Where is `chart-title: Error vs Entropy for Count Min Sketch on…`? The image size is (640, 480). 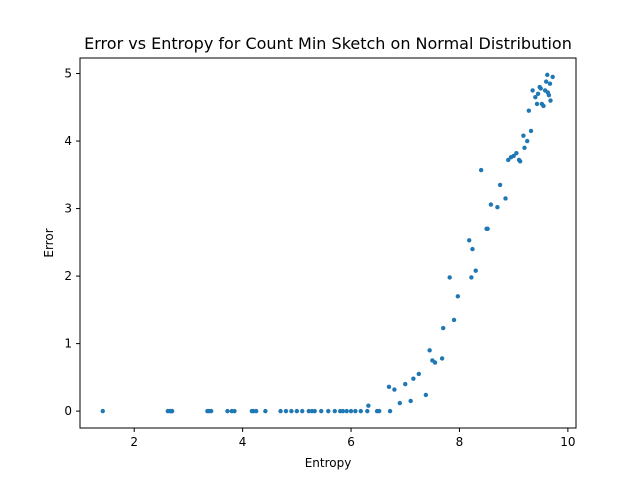 chart-title: Error vs Entropy for Count Min Sketch on… is located at coordinates (328, 43).